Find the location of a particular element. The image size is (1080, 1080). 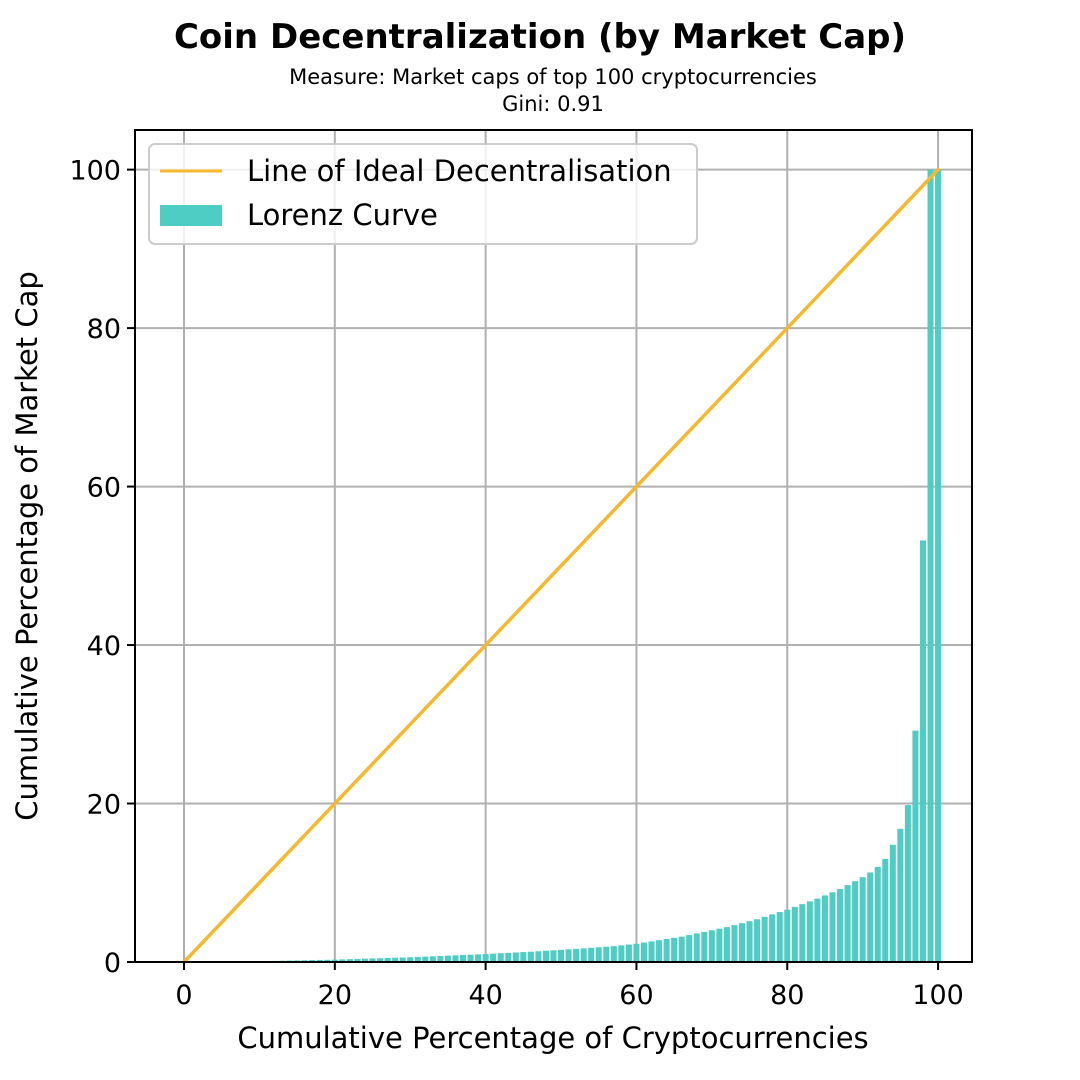

legend-box is located at coordinates (423, 194).